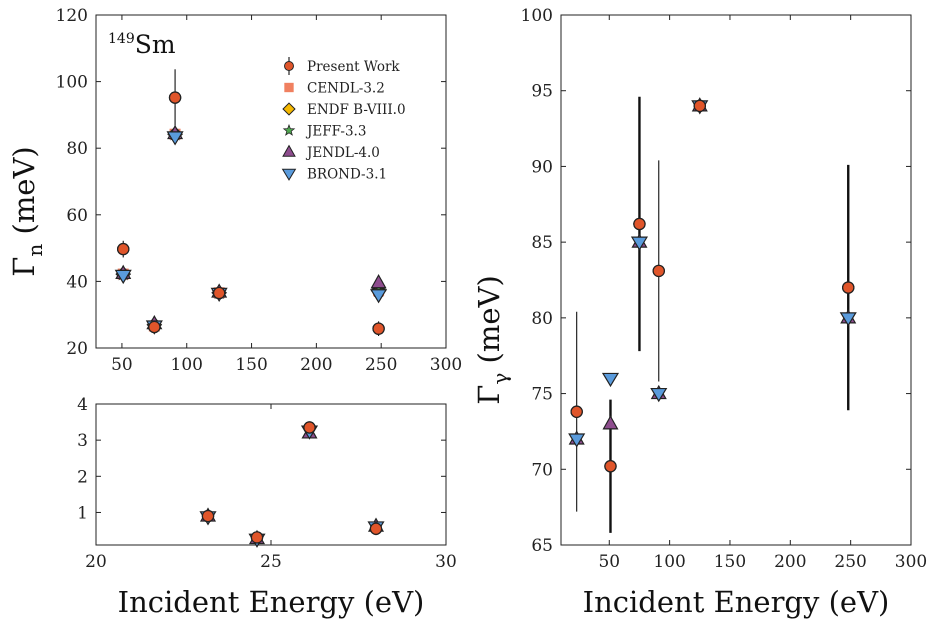  Describe the element at coordinates (356, 110) in the screenshot. I see `legend-label: ENDF B-VIII.0` at that location.